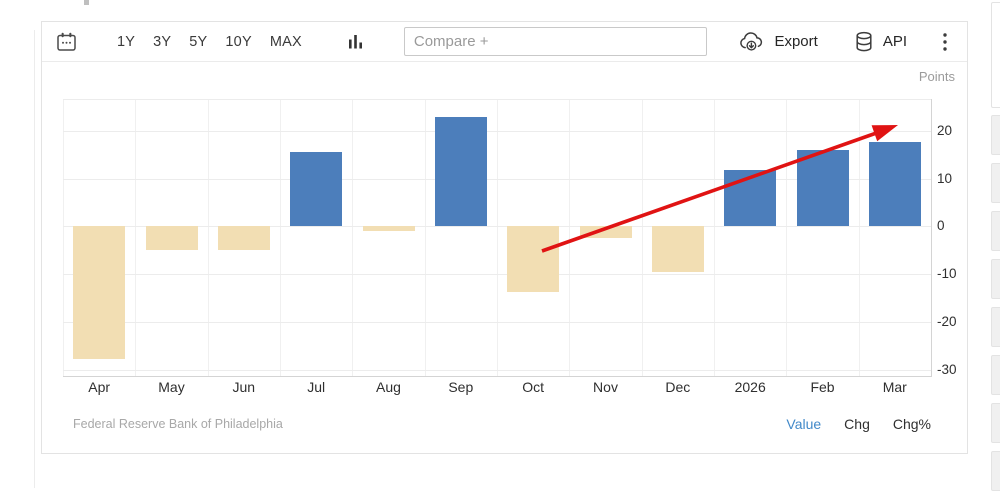 The height and width of the screenshot is (492, 1000). What do you see at coordinates (34, 259) in the screenshot?
I see `page-left-divider` at bounding box center [34, 259].